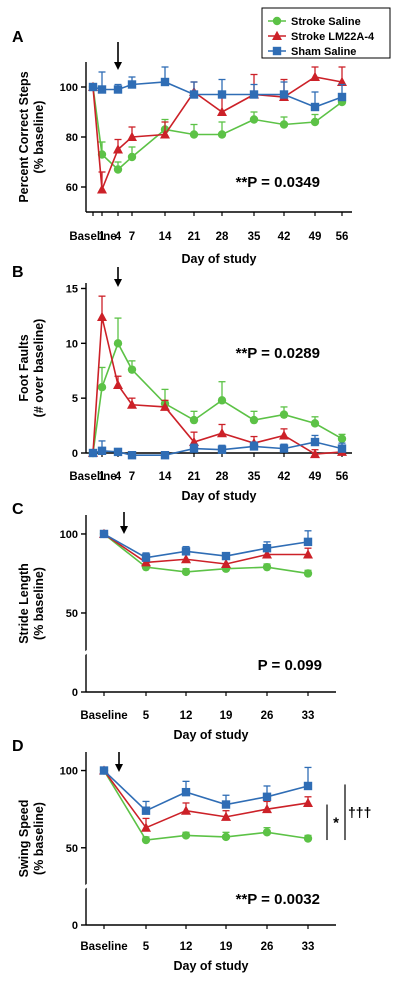 The image size is (400, 985). Describe the element at coordinates (278, 182) in the screenshot. I see `p-value-annotation: **P = 0.0349` at that location.